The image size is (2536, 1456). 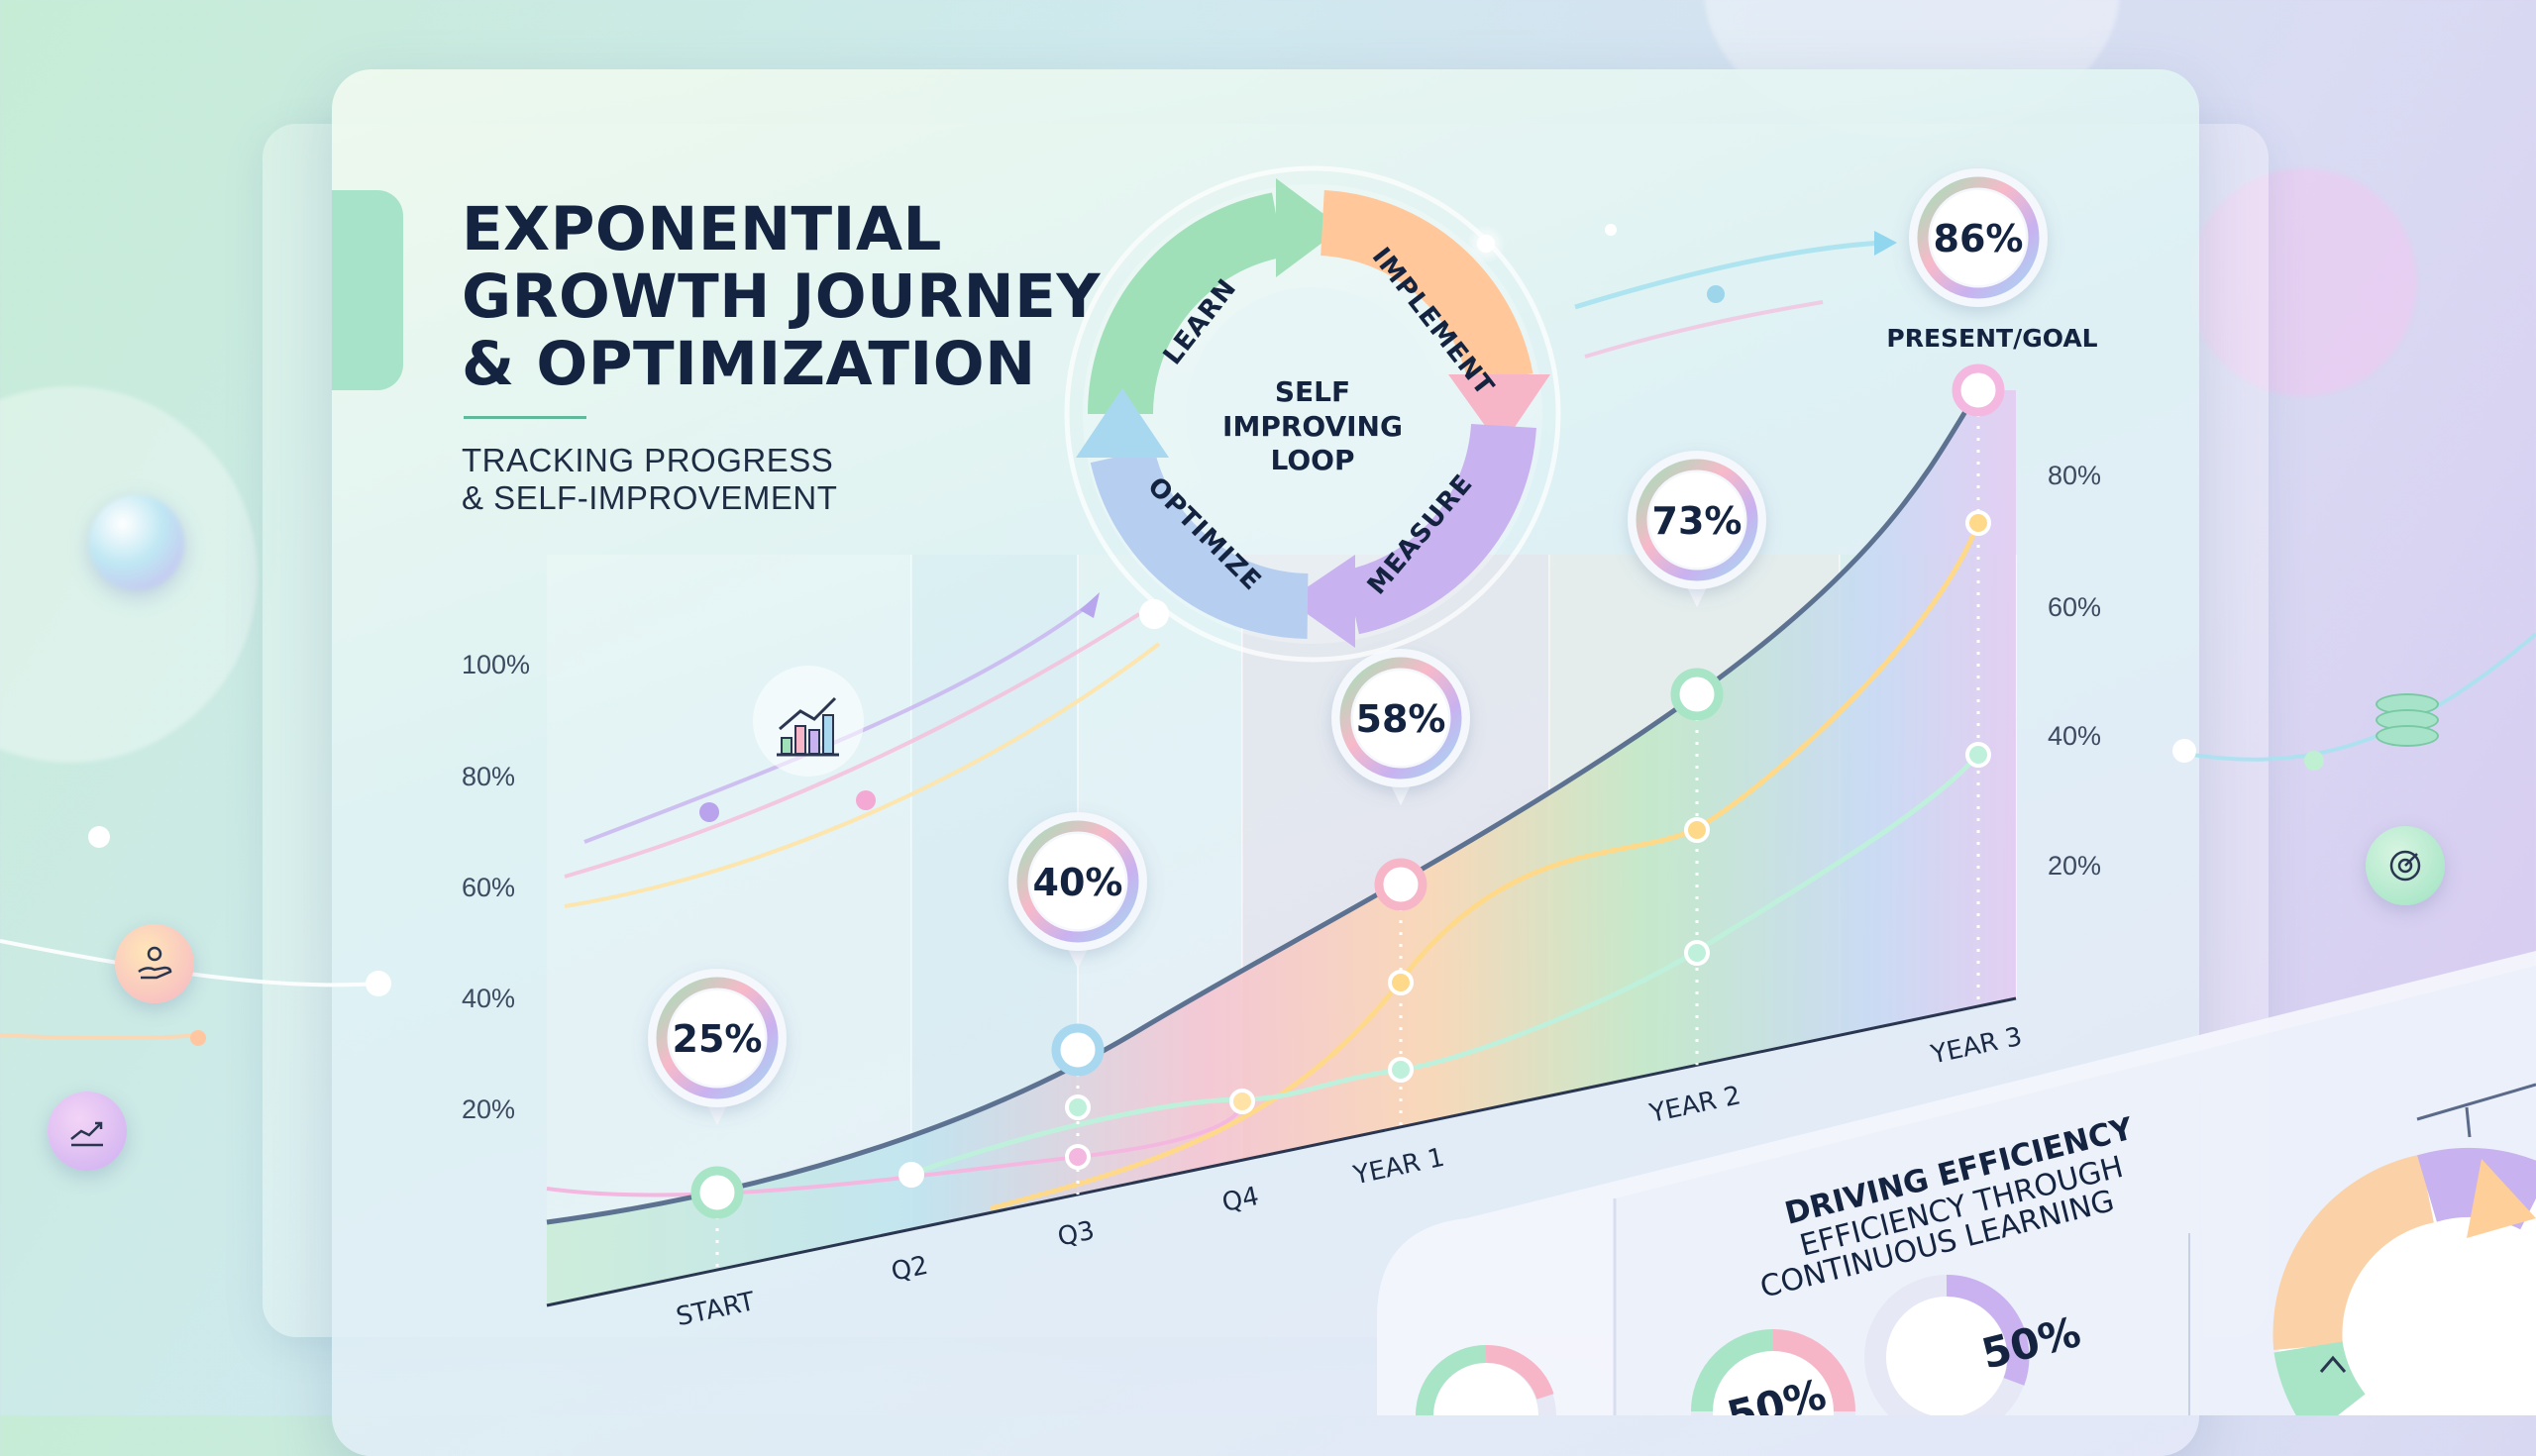 What do you see at coordinates (808, 721) in the screenshot?
I see `bar-chart-icon` at bounding box center [808, 721].